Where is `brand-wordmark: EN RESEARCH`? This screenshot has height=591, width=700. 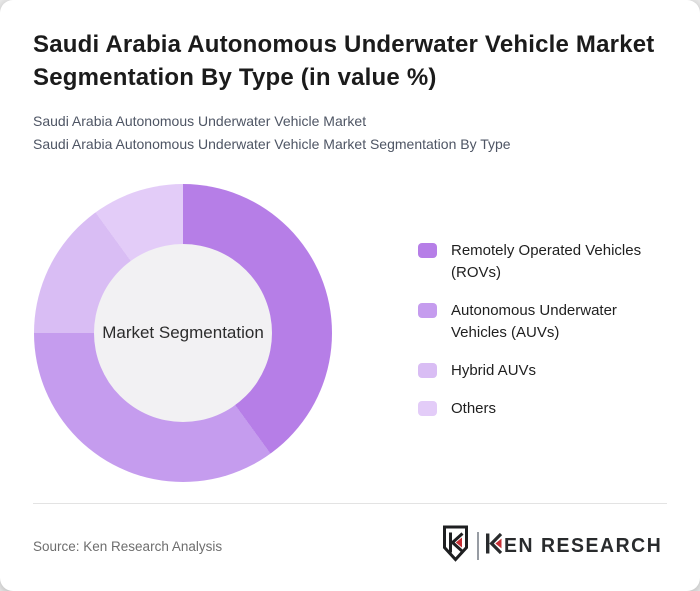
brand-wordmark: EN RESEARCH is located at coordinates (576, 545).